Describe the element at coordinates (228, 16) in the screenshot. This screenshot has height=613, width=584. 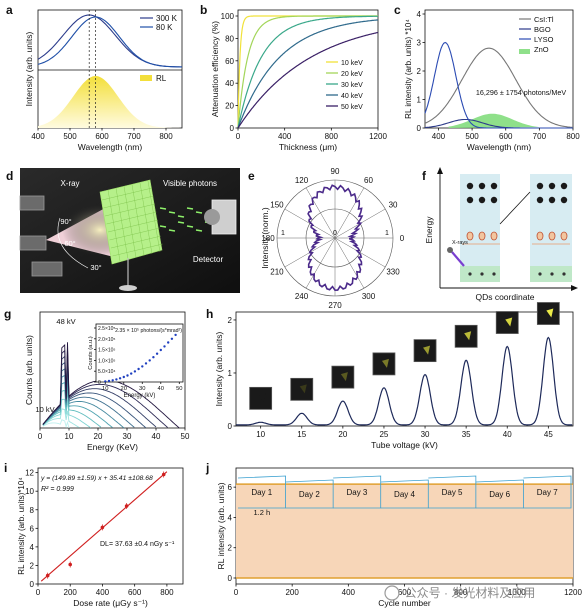
I see `panel-b-ytick-label-5: 100` at that location.